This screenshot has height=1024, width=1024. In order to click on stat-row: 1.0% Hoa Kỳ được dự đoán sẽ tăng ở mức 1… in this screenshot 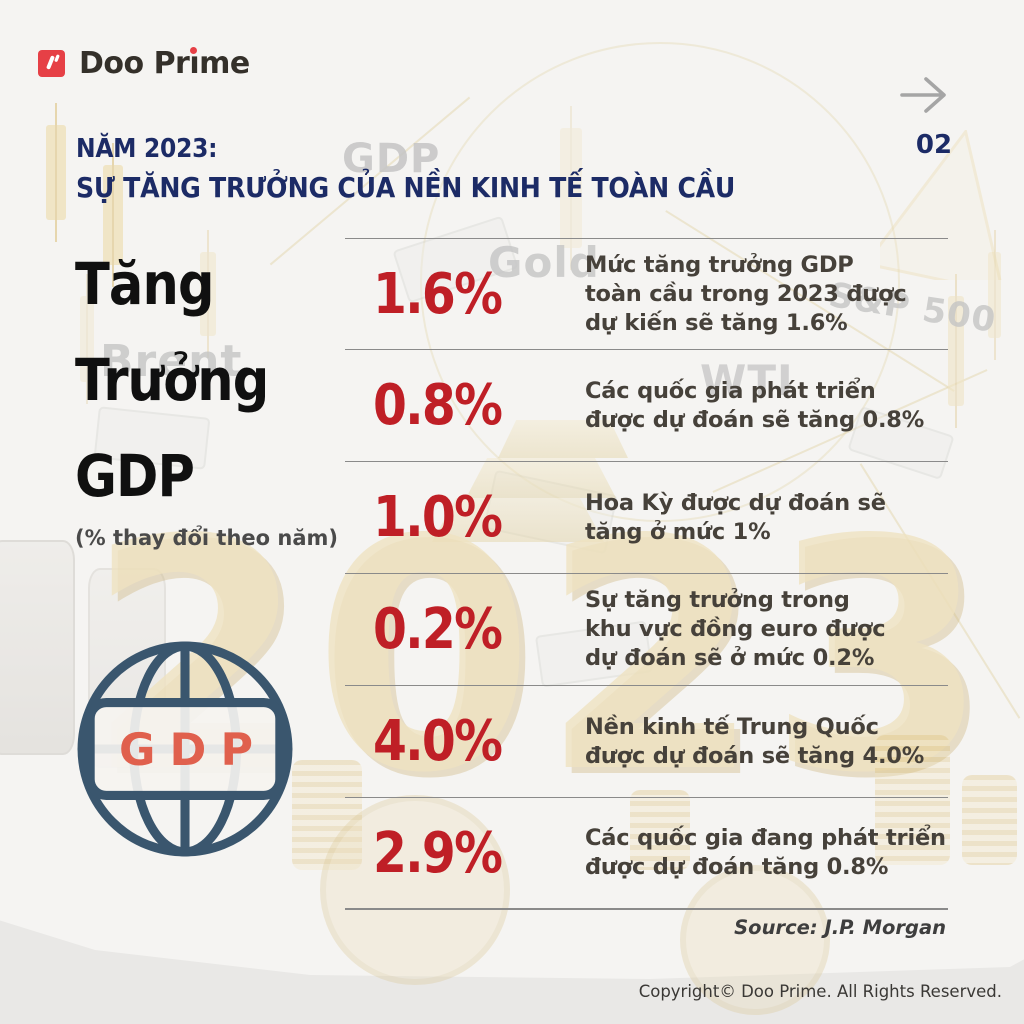, I will do `click(646, 517)`.